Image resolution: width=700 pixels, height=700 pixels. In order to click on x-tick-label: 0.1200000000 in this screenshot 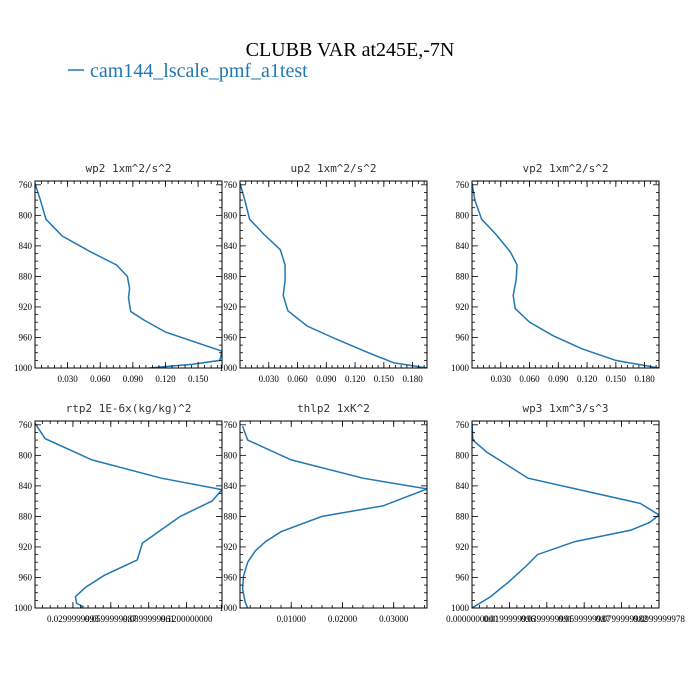, I will do `click(187, 619)`.